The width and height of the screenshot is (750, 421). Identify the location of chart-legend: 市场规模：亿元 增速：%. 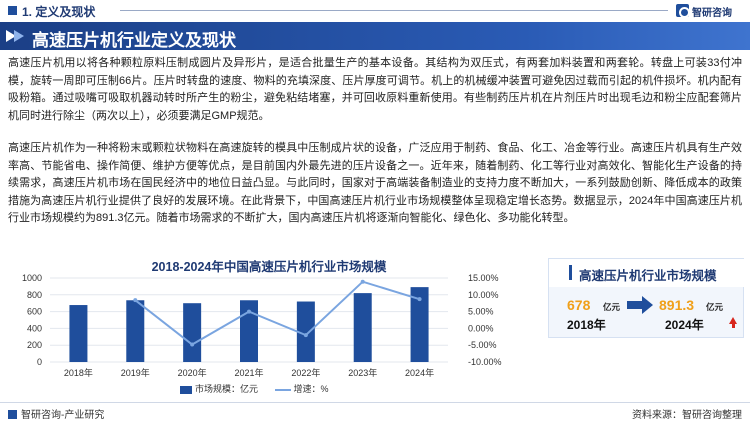
(254, 388).